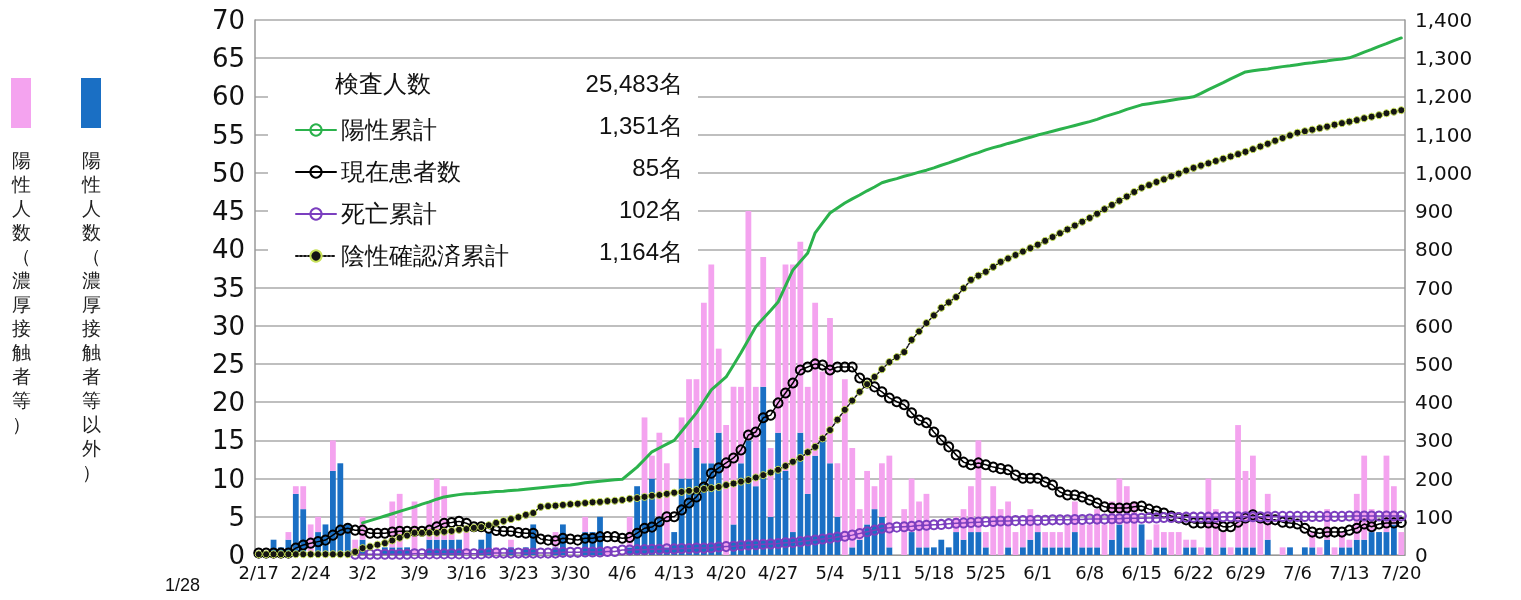  I want to click on y-tick-label: 70, so click(228, 20).